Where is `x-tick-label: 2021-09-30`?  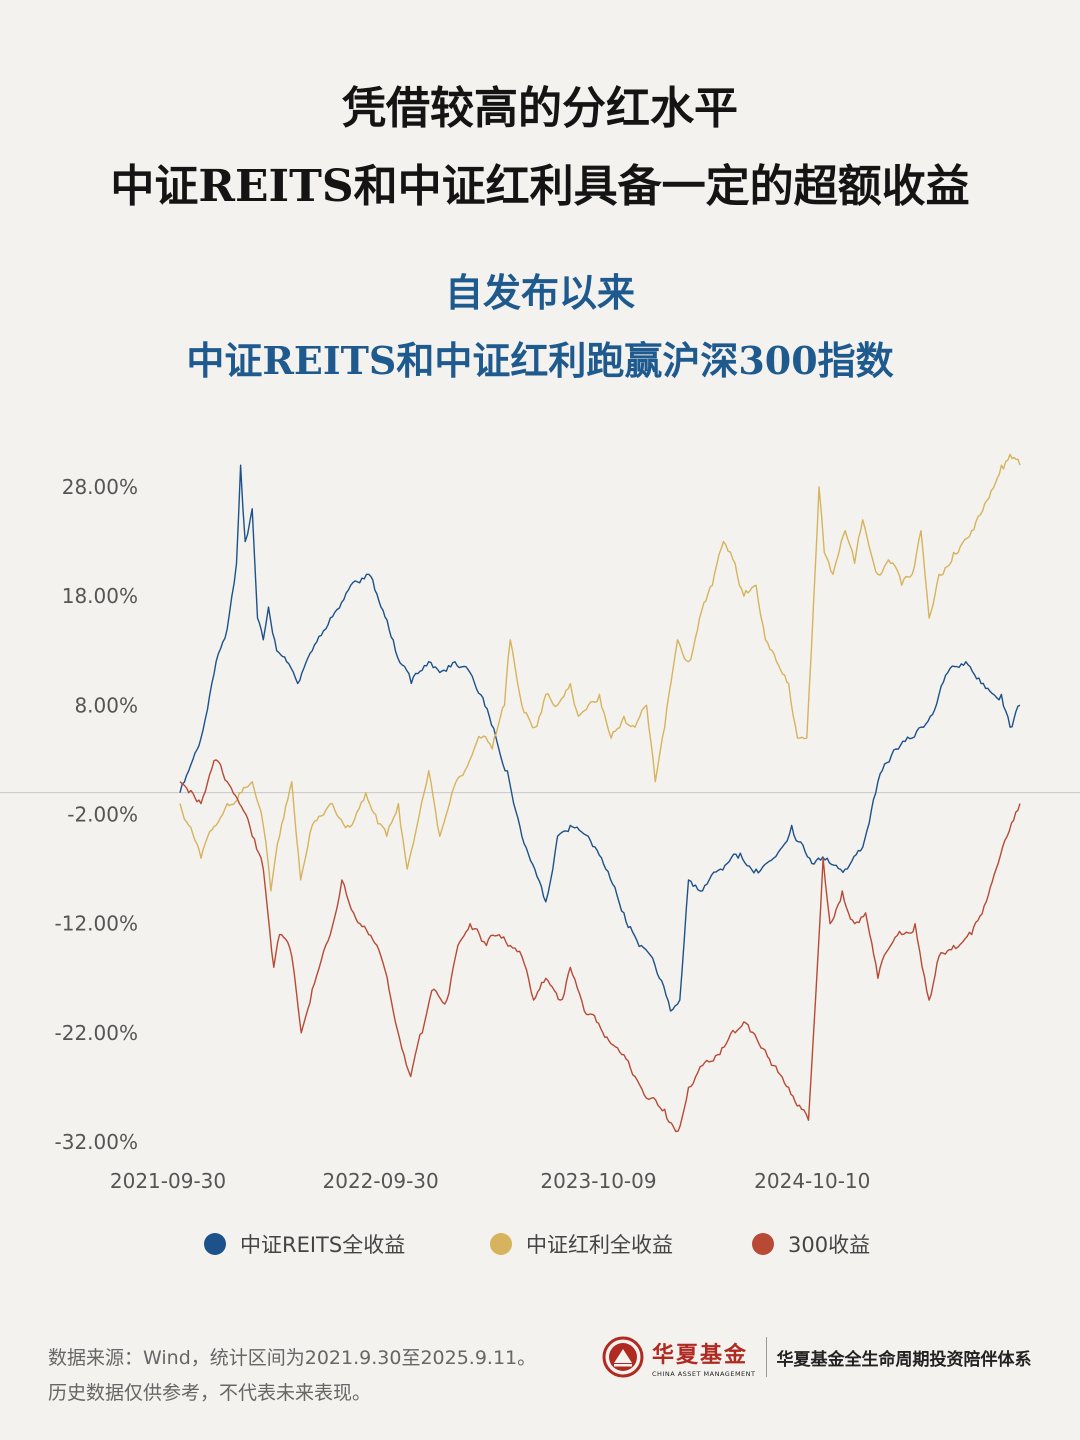 x-tick-label: 2021-09-30 is located at coordinates (168, 1181).